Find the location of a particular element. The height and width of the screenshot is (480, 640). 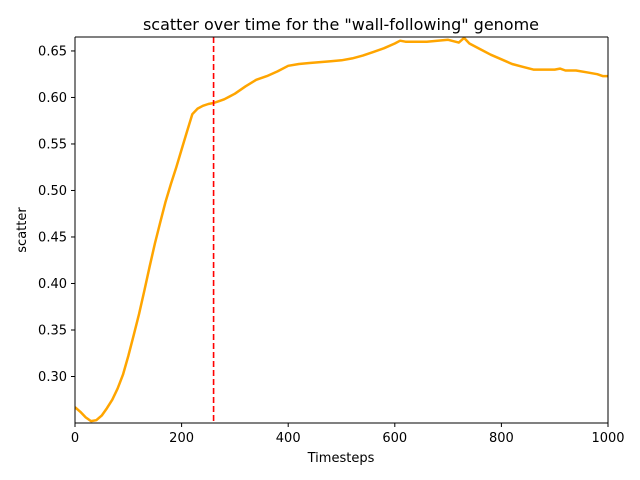

y-axis-title: scatter is located at coordinates (22, 230).